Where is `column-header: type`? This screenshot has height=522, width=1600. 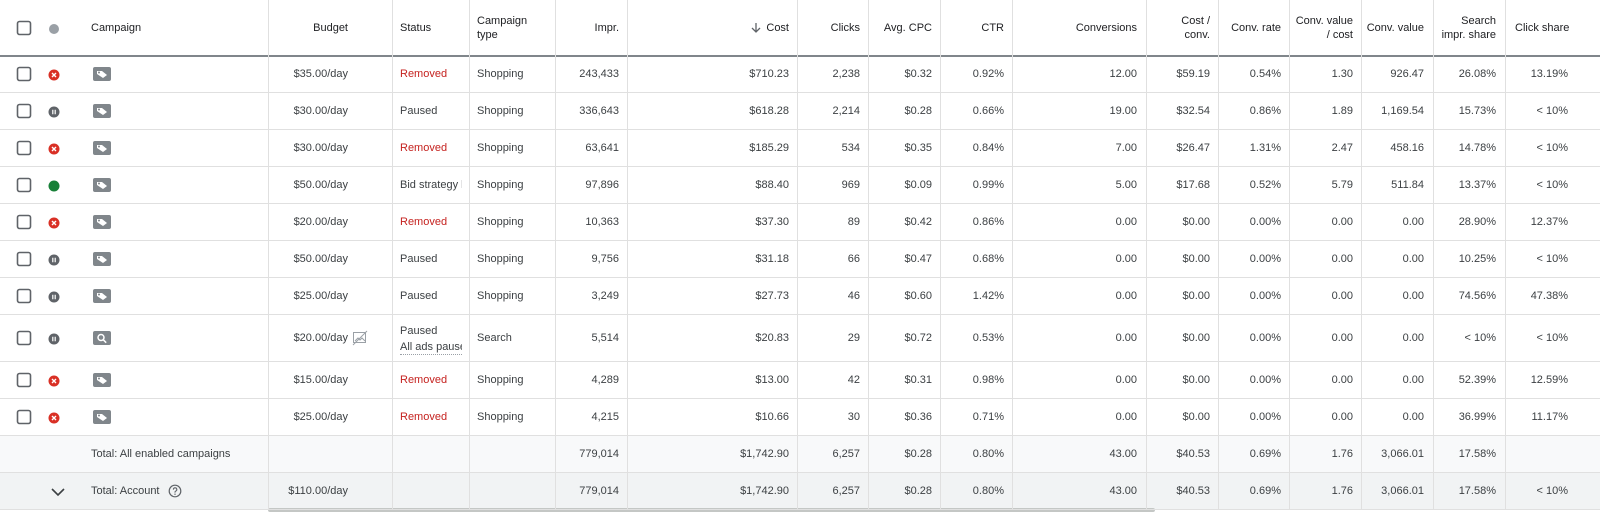 column-header: type is located at coordinates (487, 35).